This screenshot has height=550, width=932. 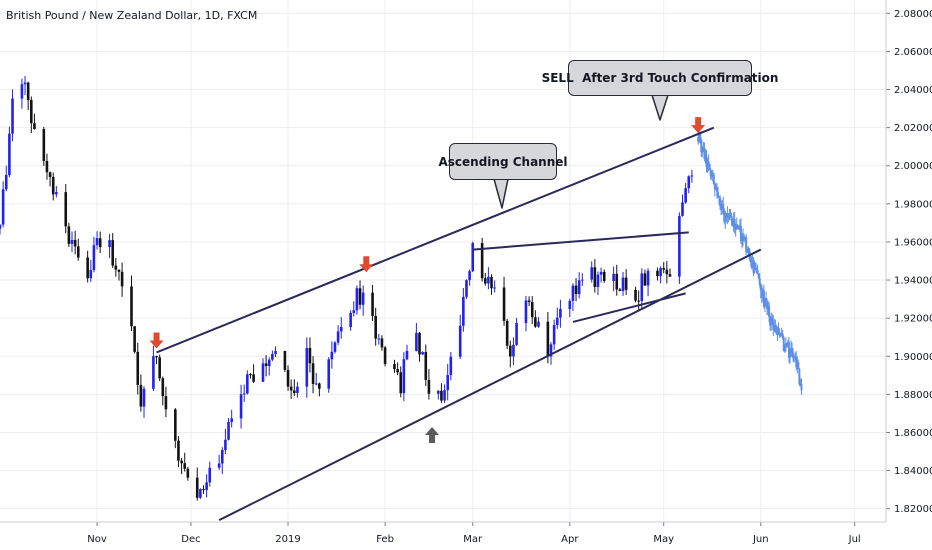 What do you see at coordinates (913, 395) in the screenshot?
I see `y-tick-label: 1.88000` at bounding box center [913, 395].